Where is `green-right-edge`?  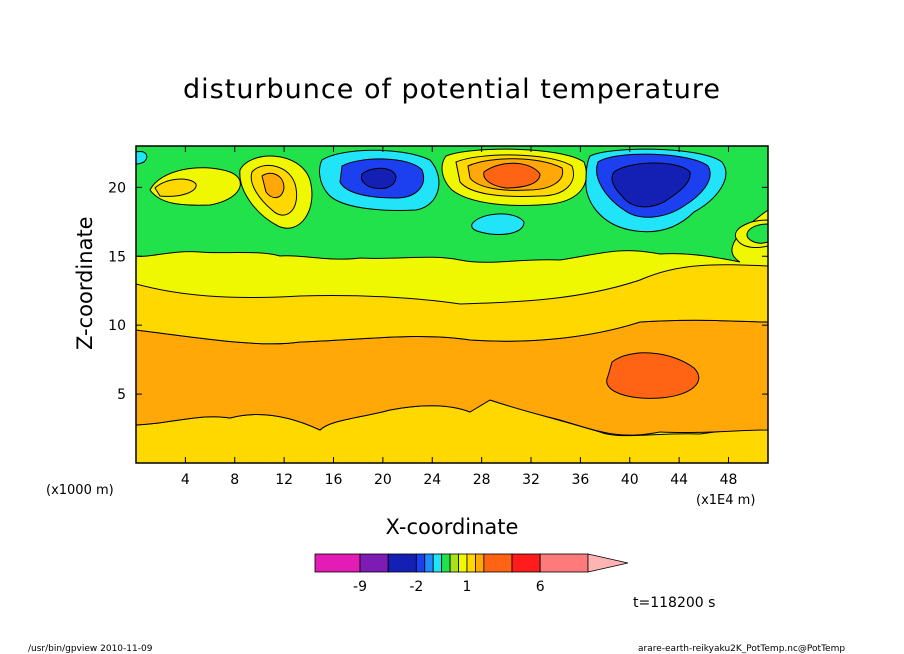
green-right-edge is located at coordinates (757, 233).